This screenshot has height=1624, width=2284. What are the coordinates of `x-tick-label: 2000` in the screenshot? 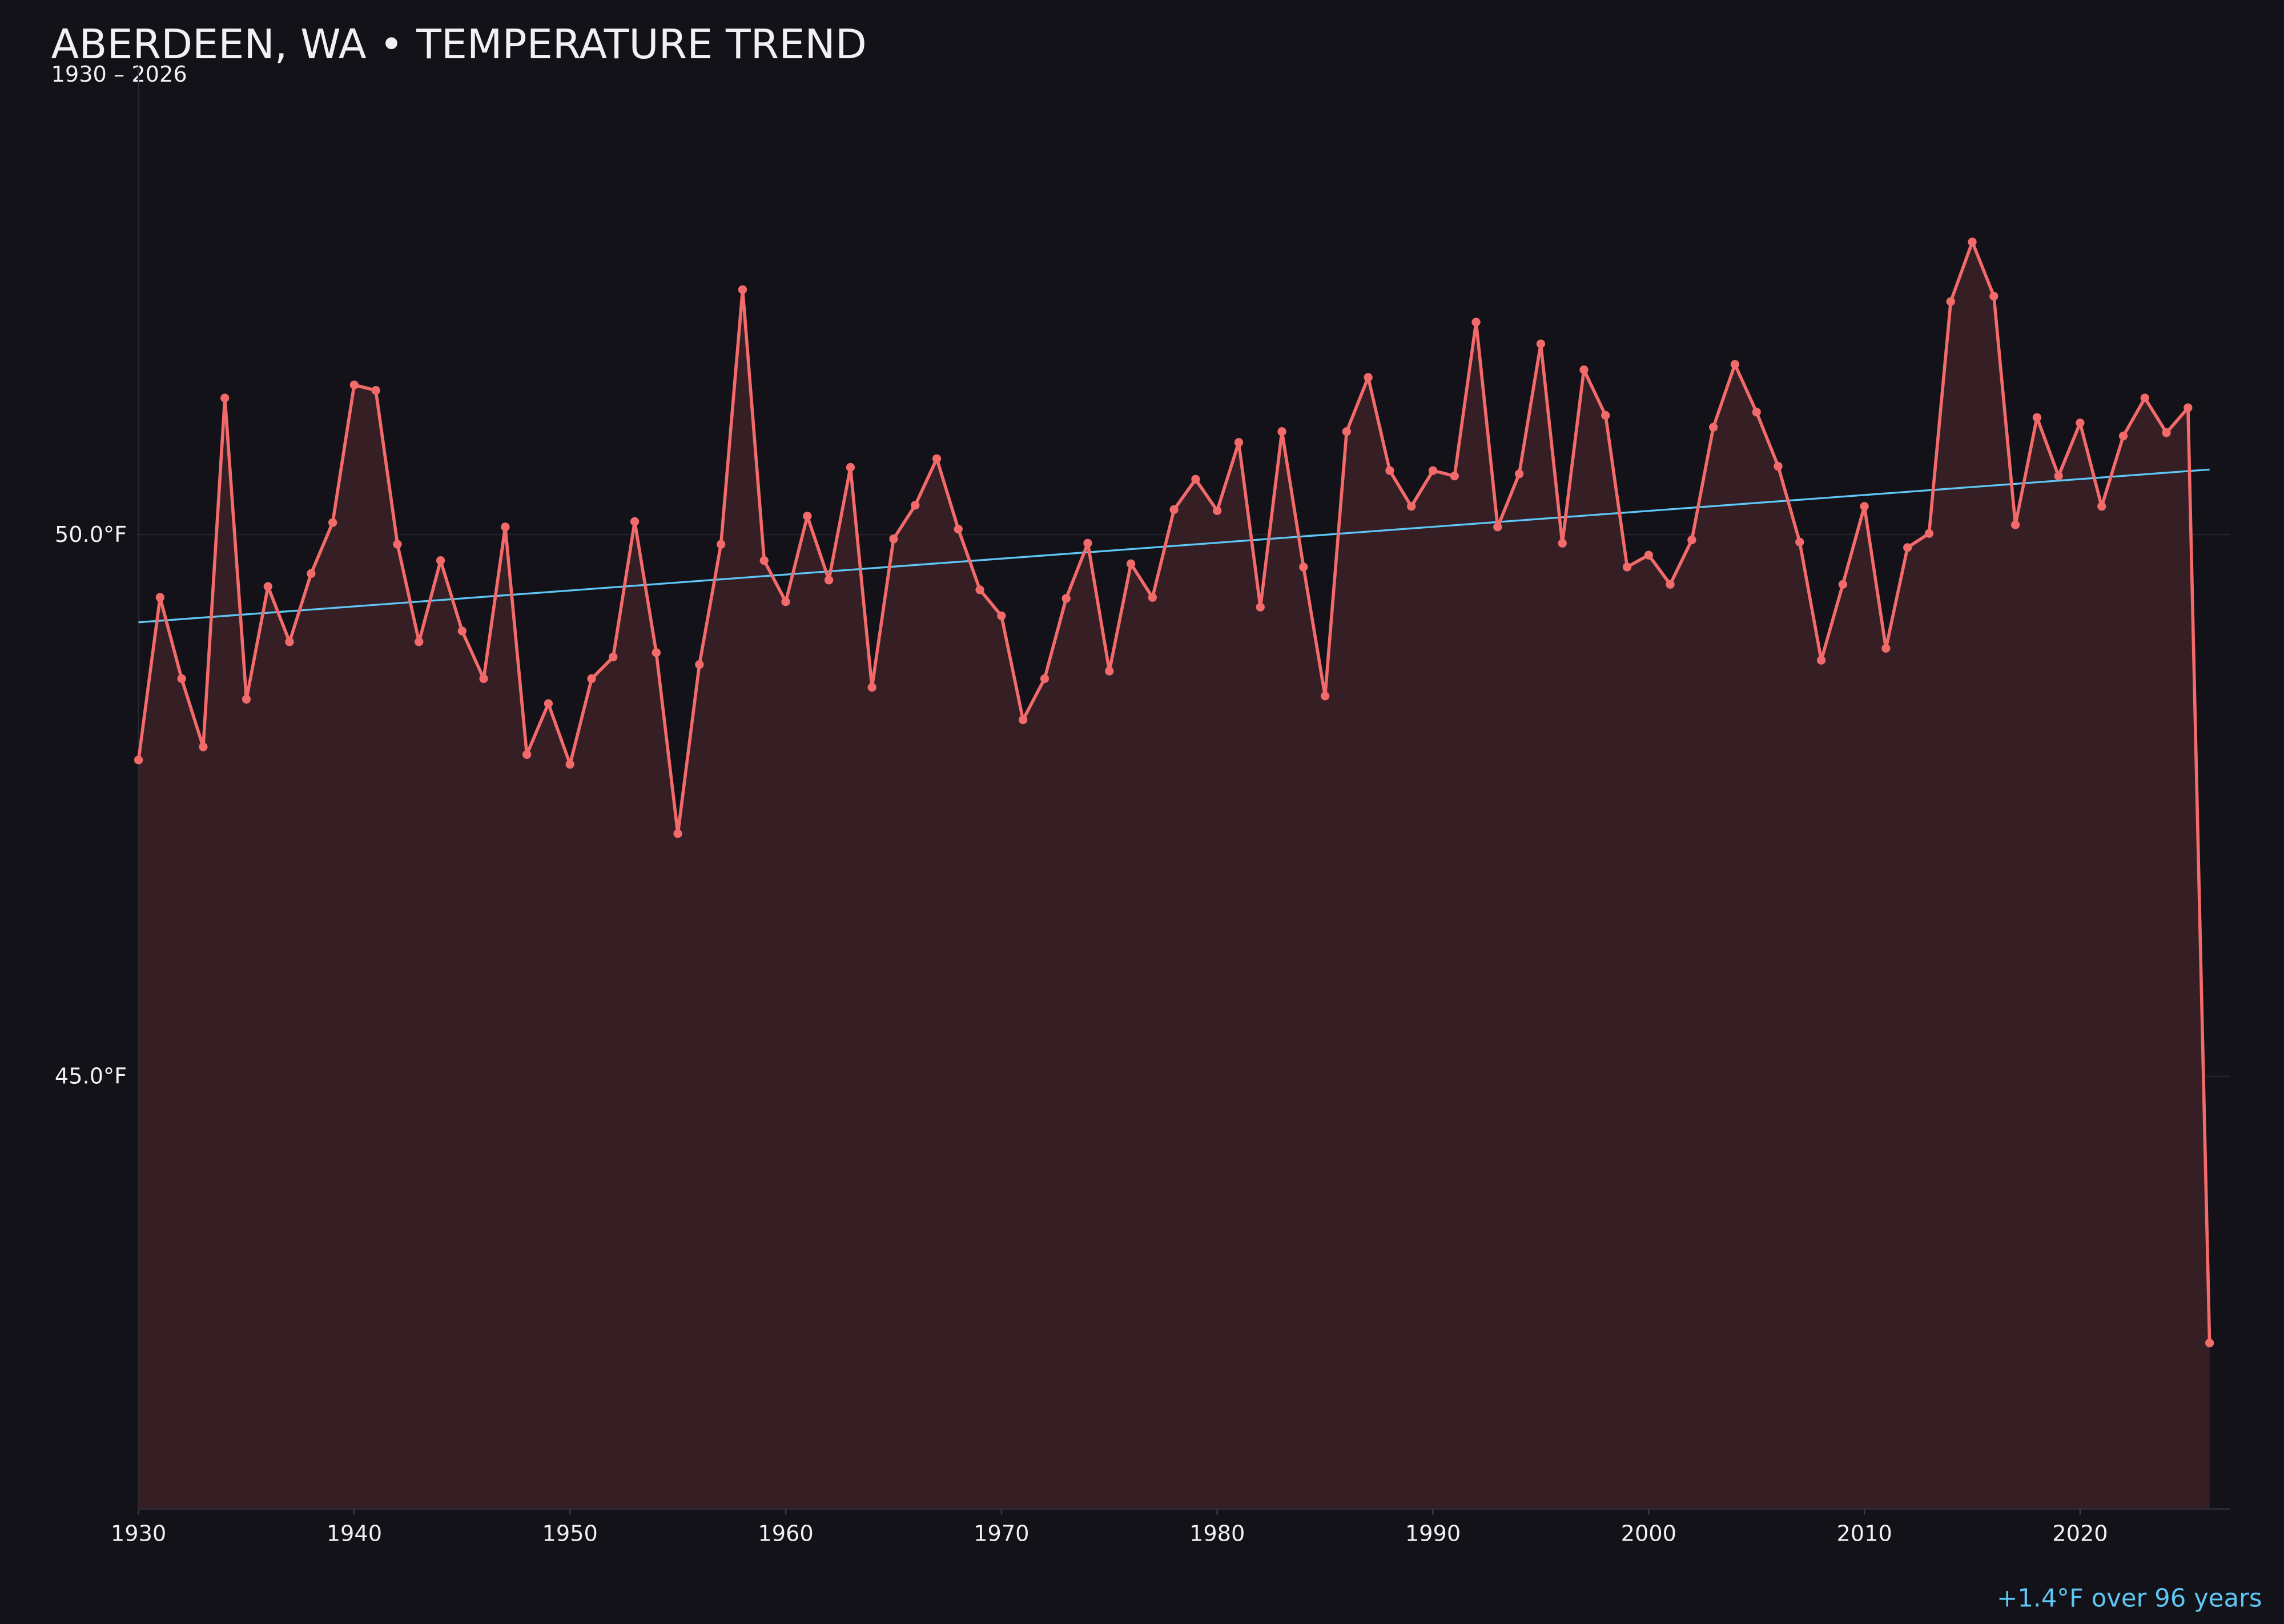 It's located at (1648, 1534).